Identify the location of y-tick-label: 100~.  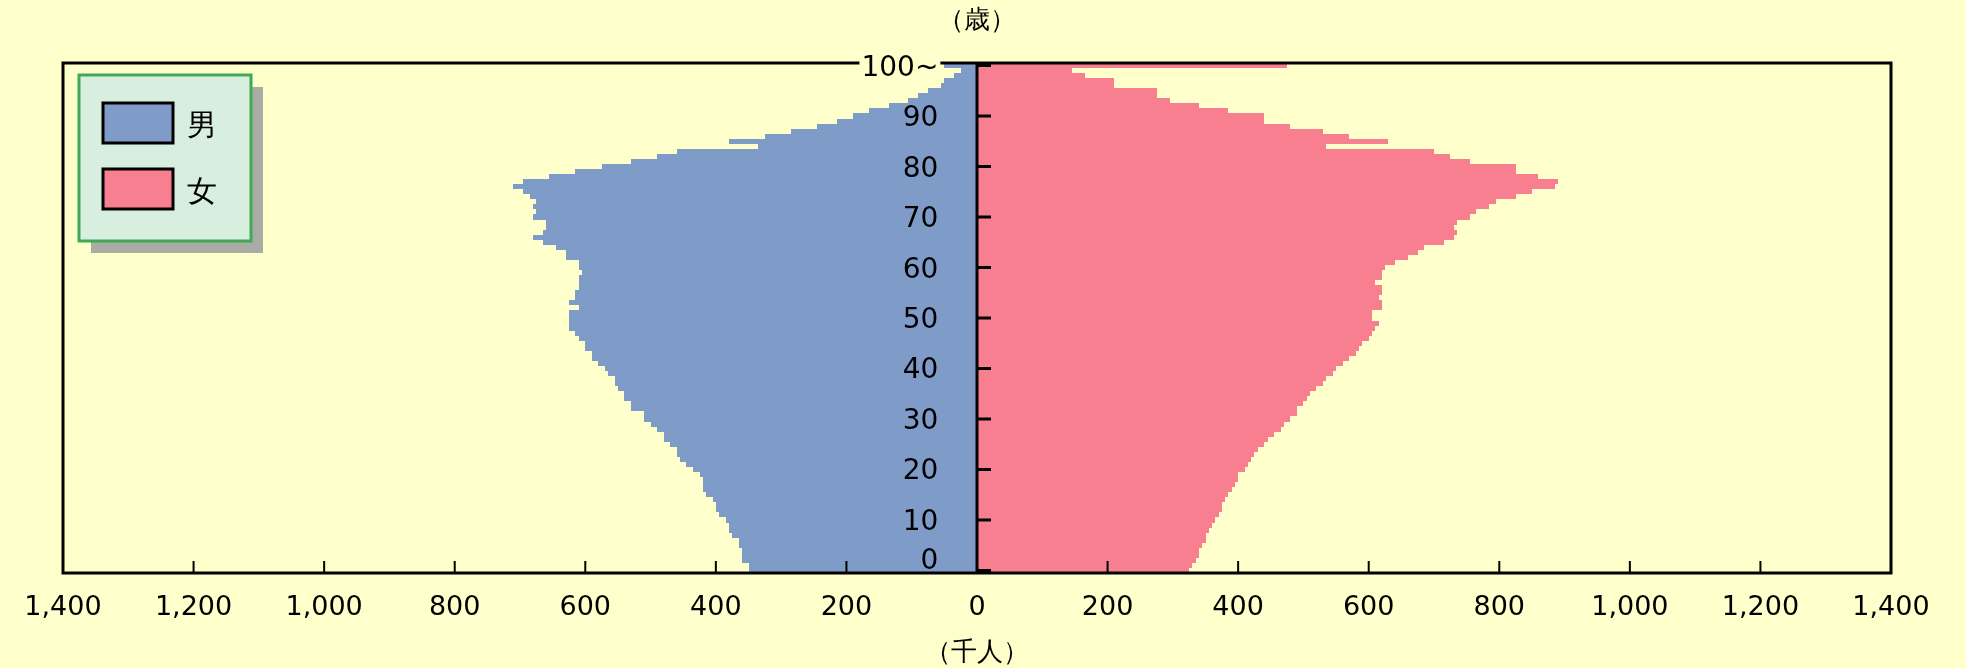
(900, 66).